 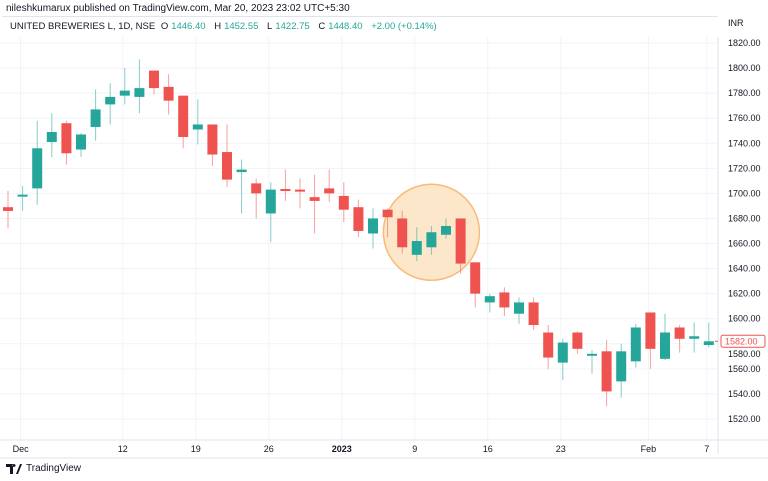 I want to click on price-tick-label: 1620.00, so click(x=744, y=294).